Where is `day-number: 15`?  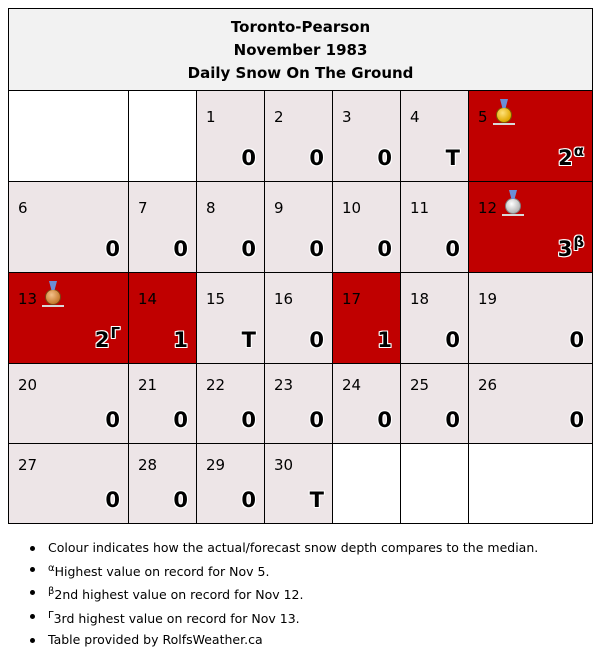
day-number: 15 is located at coordinates (216, 299).